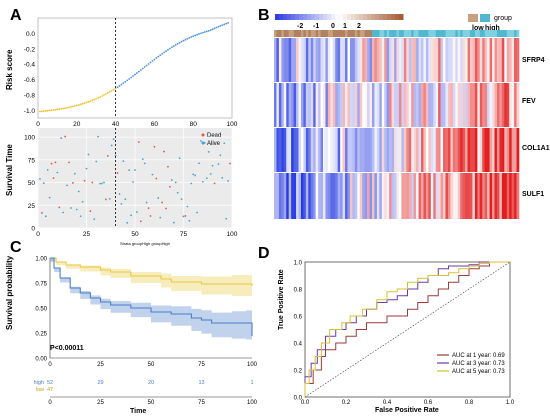  Describe the element at coordinates (359, 26) in the screenshot. I see `colorbar-tick: 2` at that location.